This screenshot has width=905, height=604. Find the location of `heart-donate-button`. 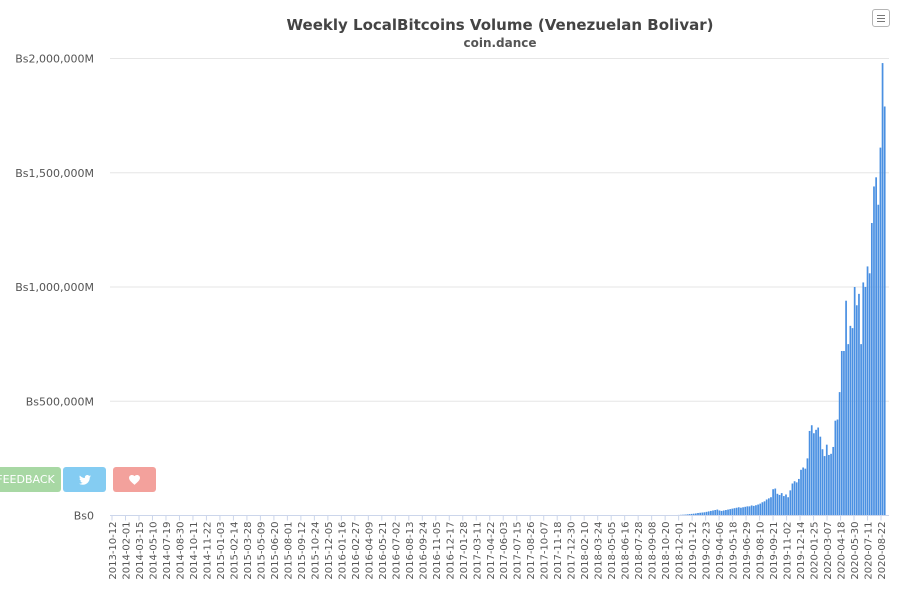

heart-donate-button is located at coordinates (134, 479).